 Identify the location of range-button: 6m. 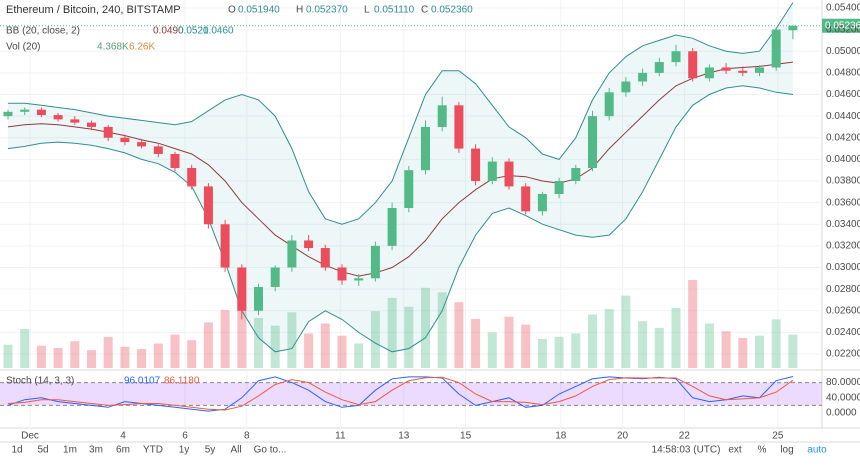
(123, 450).